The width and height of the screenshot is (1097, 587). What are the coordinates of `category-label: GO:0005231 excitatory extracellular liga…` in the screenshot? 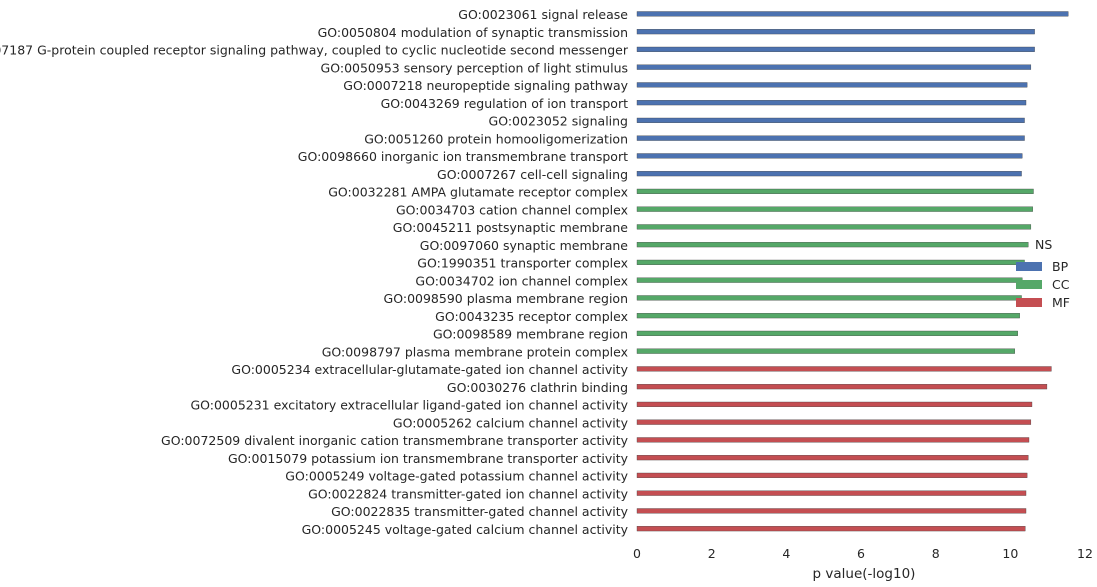 It's located at (409, 405).